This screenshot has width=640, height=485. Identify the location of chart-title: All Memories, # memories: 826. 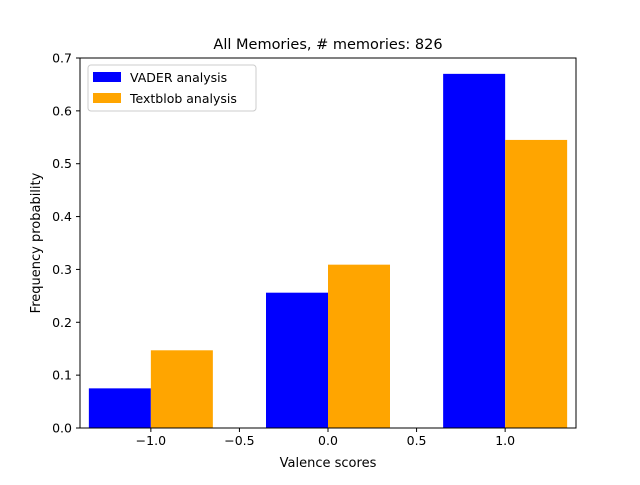
(327, 45).